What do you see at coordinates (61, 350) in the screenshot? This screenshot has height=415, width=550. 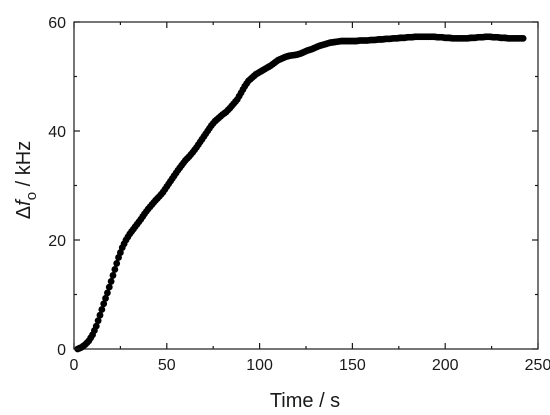 I see `y-tick-label: 0` at bounding box center [61, 350].